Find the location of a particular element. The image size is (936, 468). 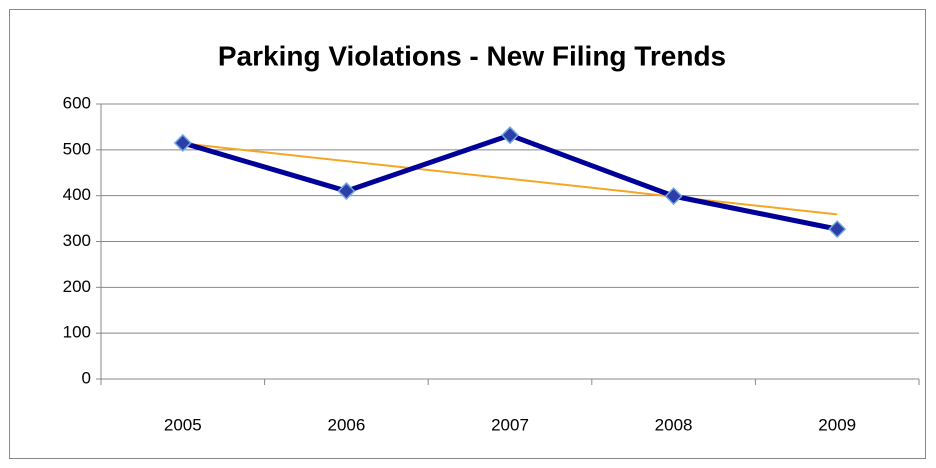

trendline is located at coordinates (510, 179).